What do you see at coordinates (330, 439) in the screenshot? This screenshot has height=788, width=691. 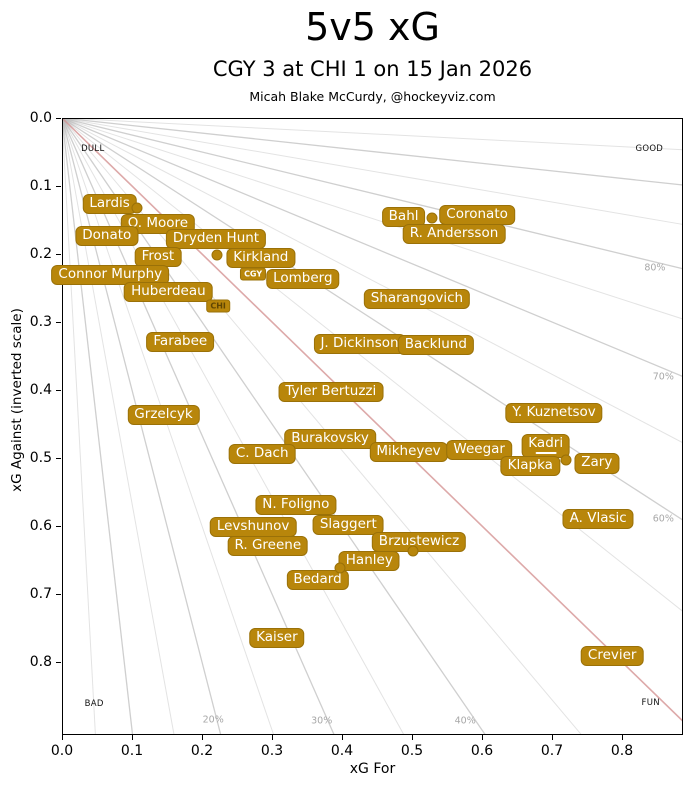 I see `player-label: Burakovsky` at bounding box center [330, 439].